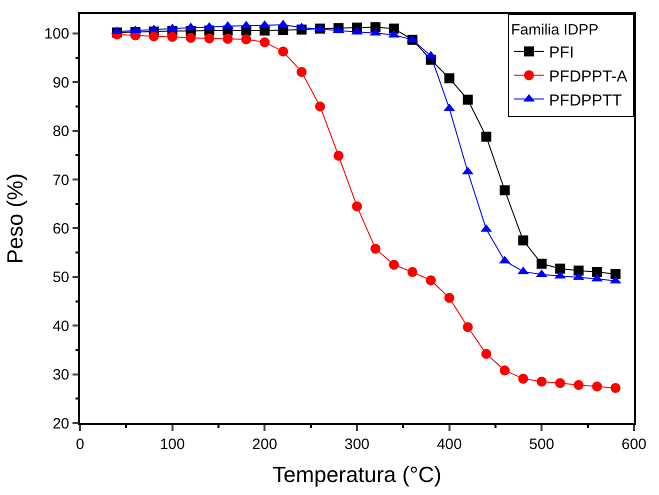 This screenshot has height=495, width=659. Describe the element at coordinates (585, 101) in the screenshot. I see `legend-label: PFDPPTT` at that location.